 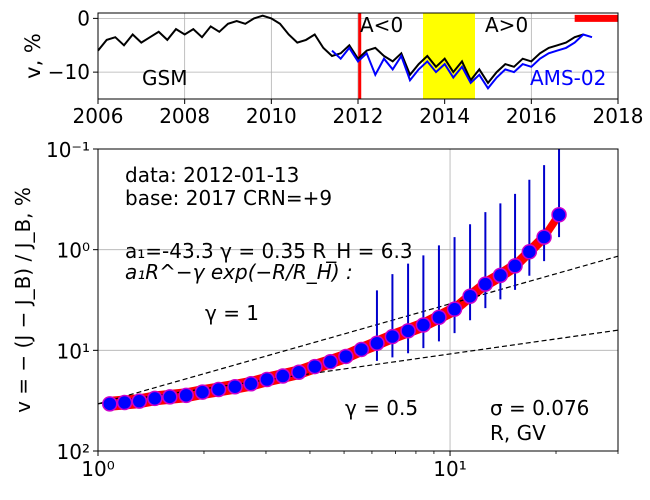 I want to click on top-y-tick-label: 0, so click(x=83, y=18).